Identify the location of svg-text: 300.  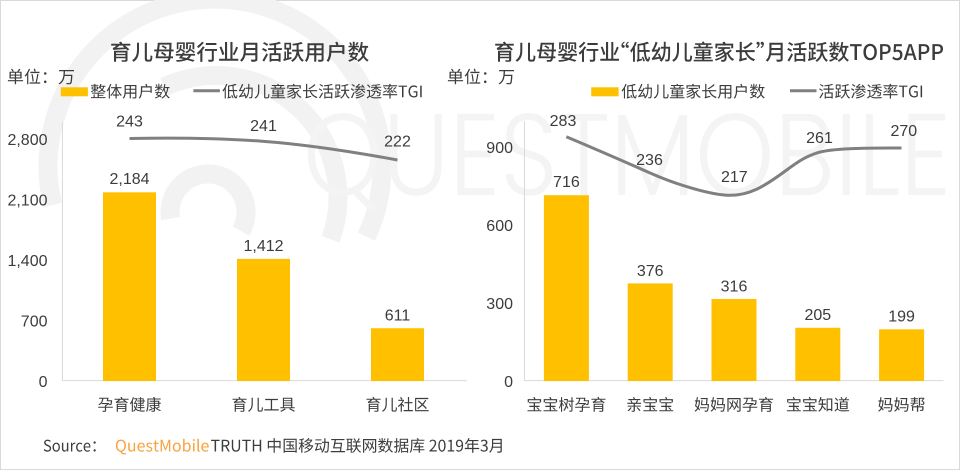
(499, 304).